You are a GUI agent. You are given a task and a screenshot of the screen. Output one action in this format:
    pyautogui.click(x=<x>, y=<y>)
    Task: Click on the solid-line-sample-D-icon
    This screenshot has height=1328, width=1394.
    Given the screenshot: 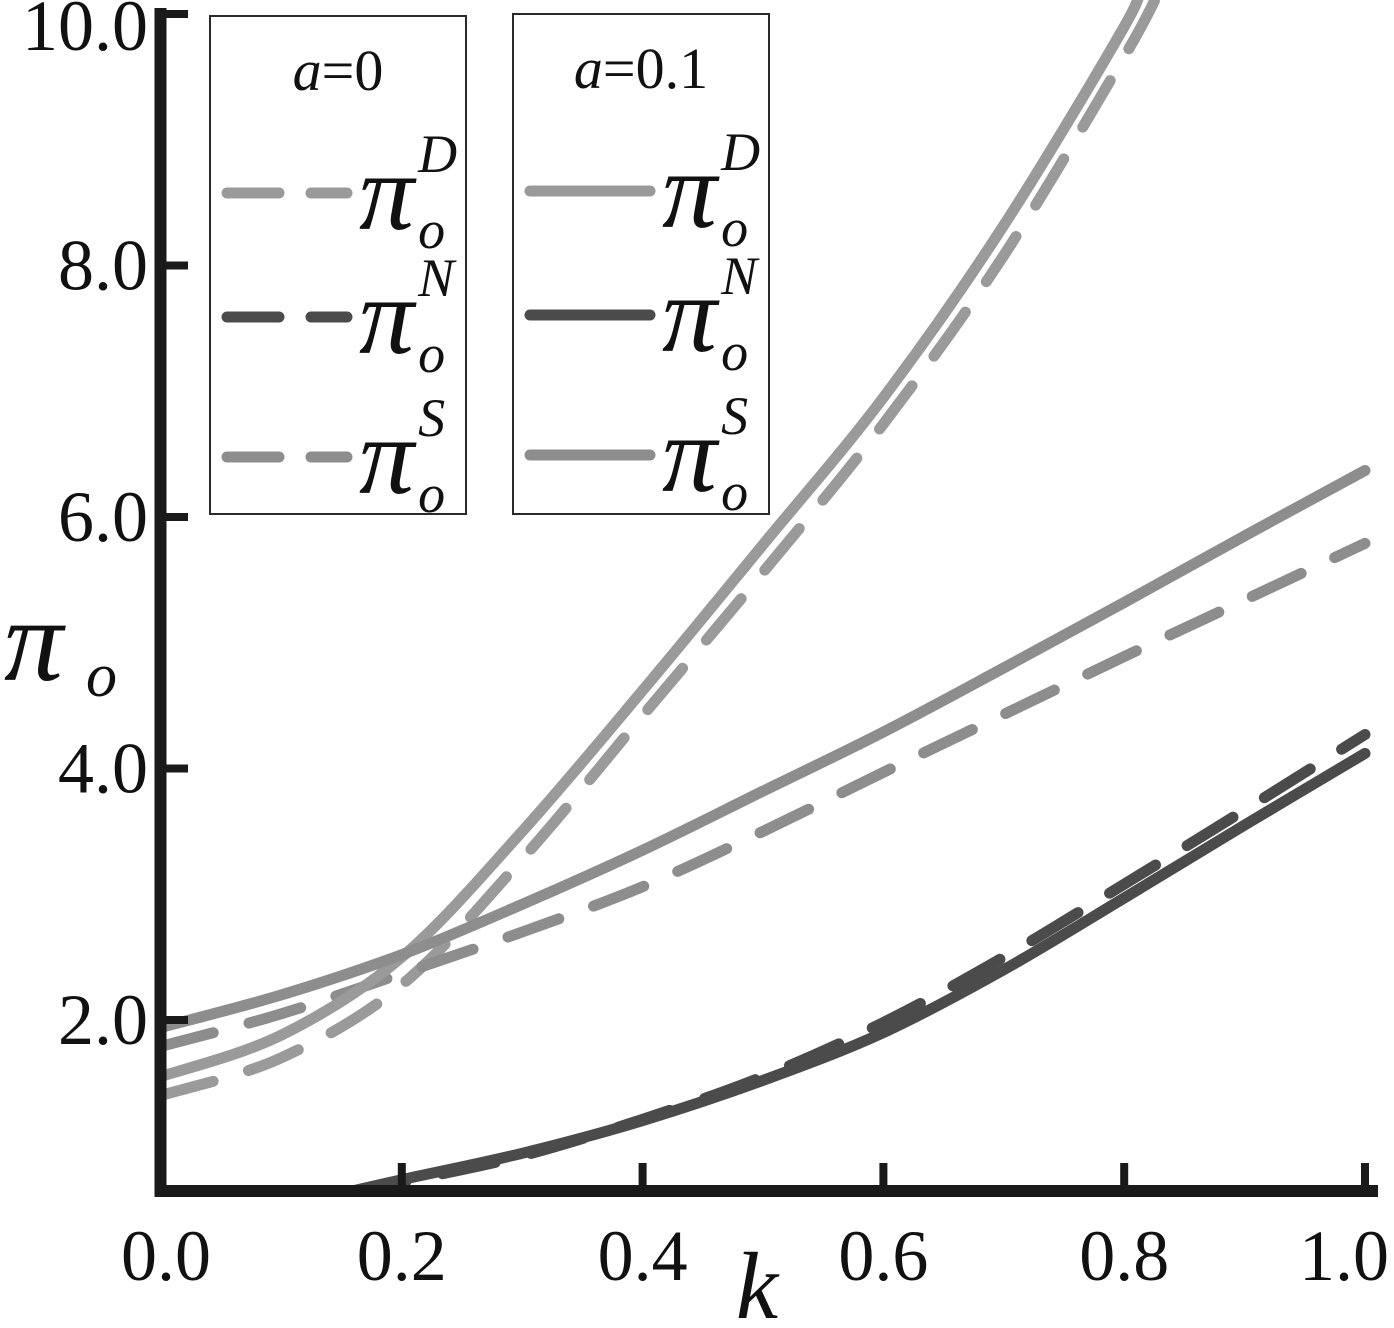 What is the action you would take?
    pyautogui.click(x=590, y=190)
    